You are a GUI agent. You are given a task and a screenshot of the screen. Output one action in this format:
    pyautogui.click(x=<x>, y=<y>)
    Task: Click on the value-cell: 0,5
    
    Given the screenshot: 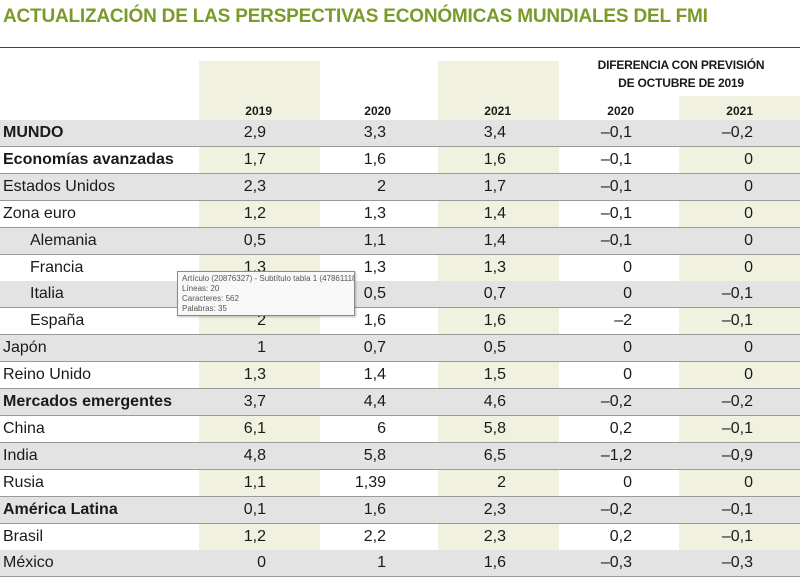 What is the action you would take?
    pyautogui.click(x=494, y=348)
    